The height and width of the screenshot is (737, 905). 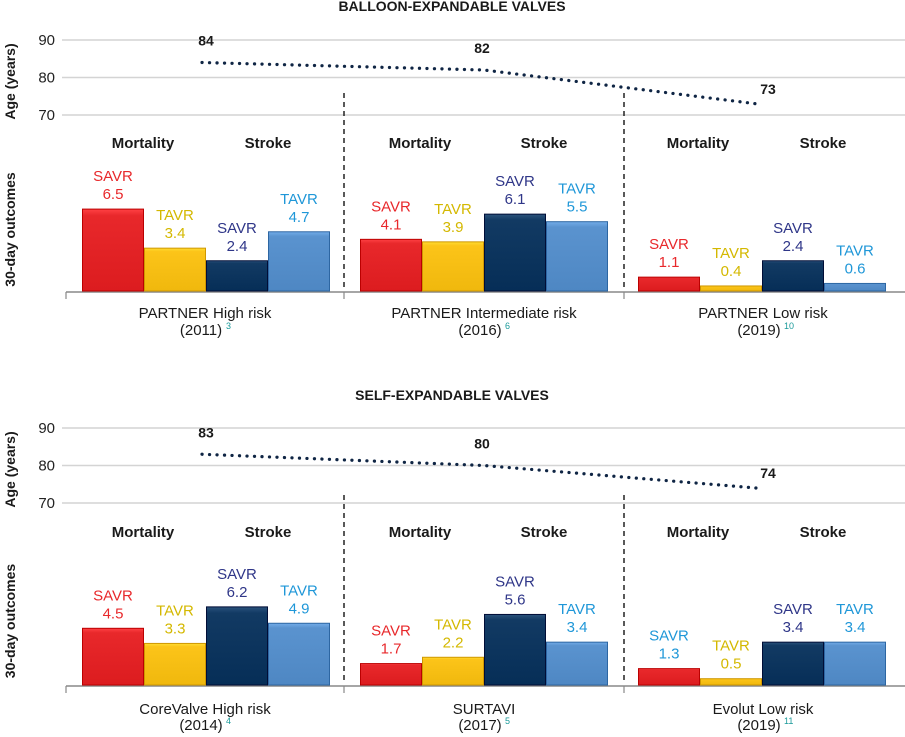 What do you see at coordinates (788, 721) in the screenshot?
I see `reference-superscript: 11` at bounding box center [788, 721].